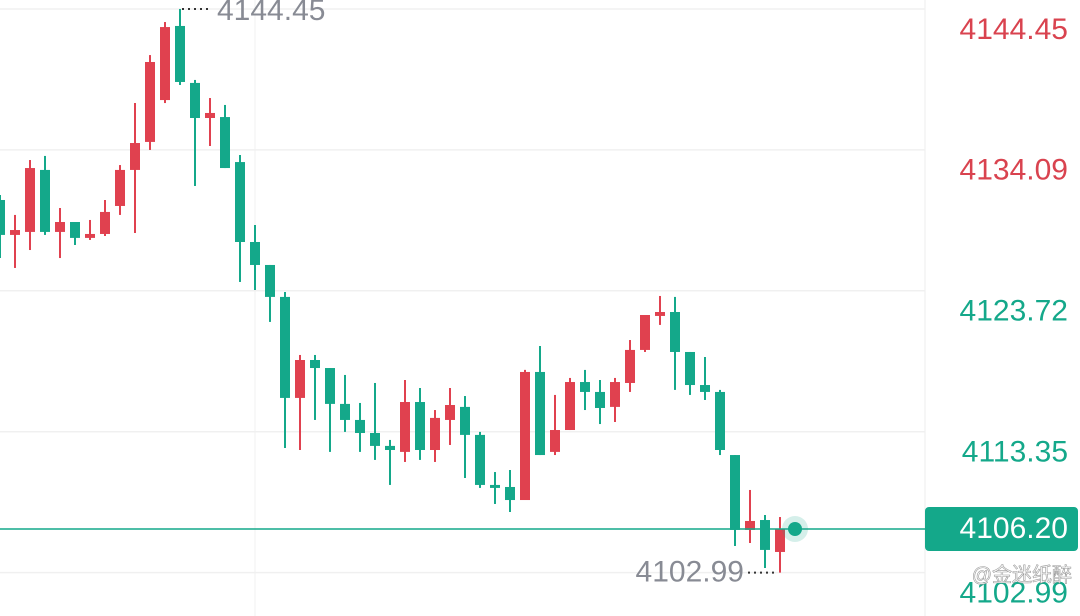 The height and width of the screenshot is (616, 1080). What do you see at coordinates (1014, 311) in the screenshot?
I see `y-tick-label: 4123.72` at bounding box center [1014, 311].